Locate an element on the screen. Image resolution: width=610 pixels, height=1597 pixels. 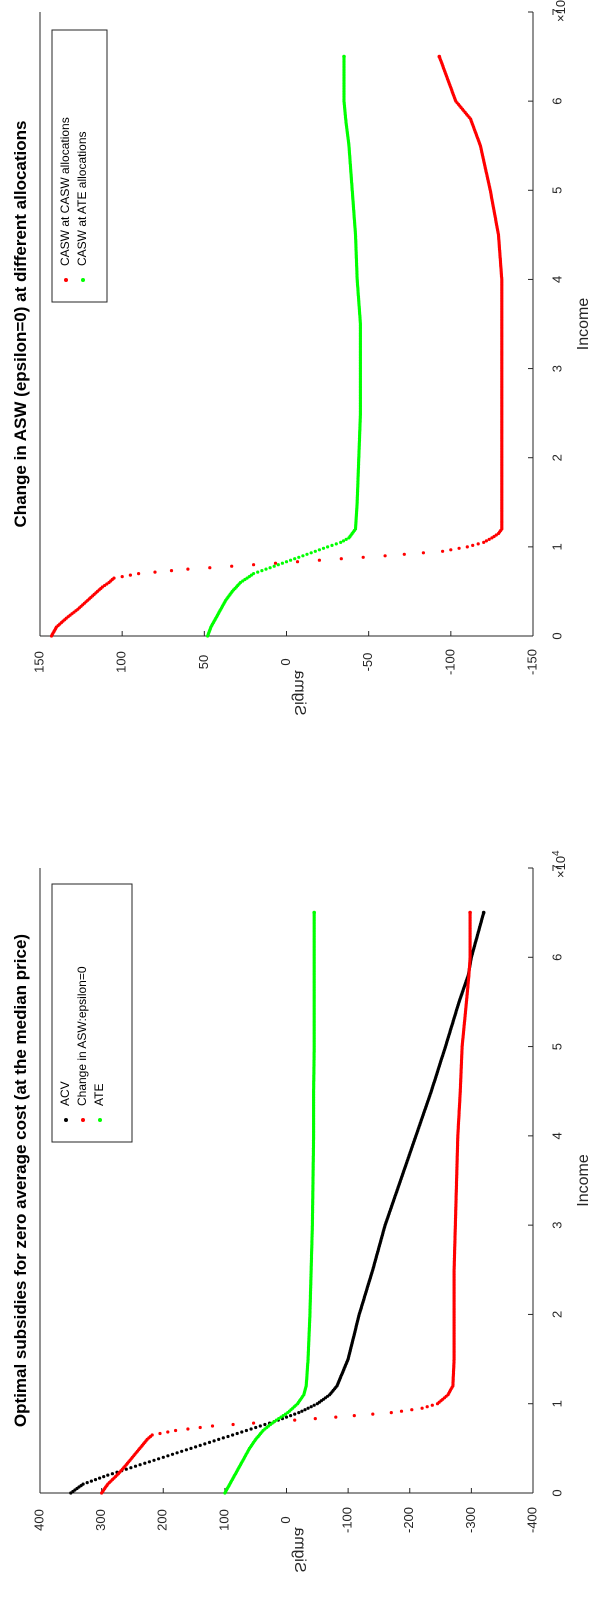
income-tick-label: 0 is located at coordinates (556, 635).